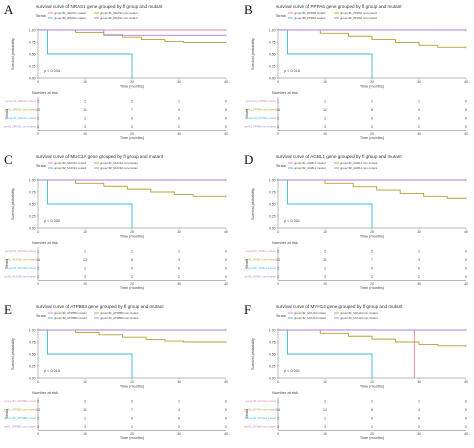 This screenshot has height=448, width=474. I want to click on risk-cell: 12, so click(325, 110).